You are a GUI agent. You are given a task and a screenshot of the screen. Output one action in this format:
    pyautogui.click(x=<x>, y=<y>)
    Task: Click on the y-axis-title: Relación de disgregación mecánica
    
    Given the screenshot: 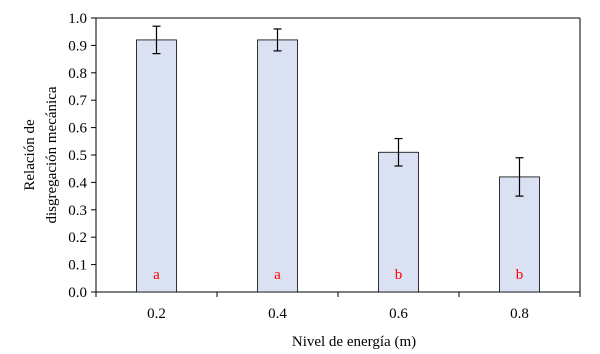 What is the action you would take?
    pyautogui.click(x=41, y=154)
    